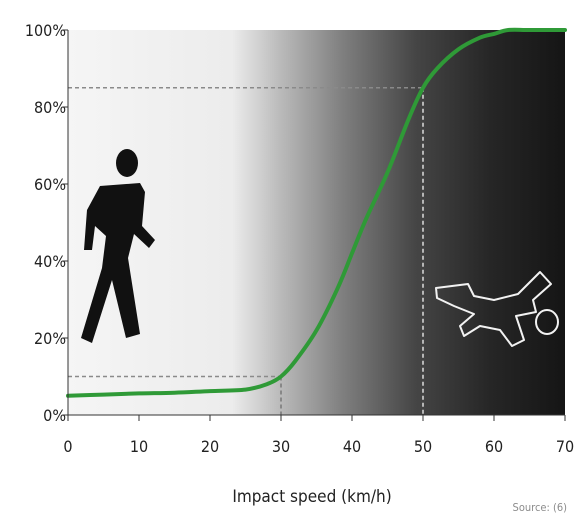 The width and height of the screenshot is (577, 515). I want to click on x-tick-label: 20, so click(210, 446).